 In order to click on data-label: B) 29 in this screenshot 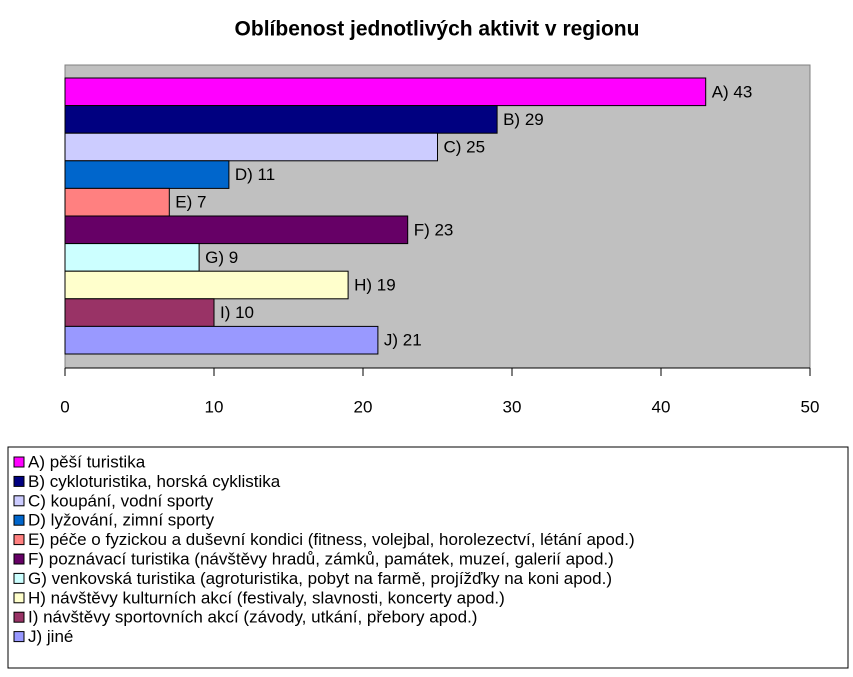, I will do `click(523, 119)`.